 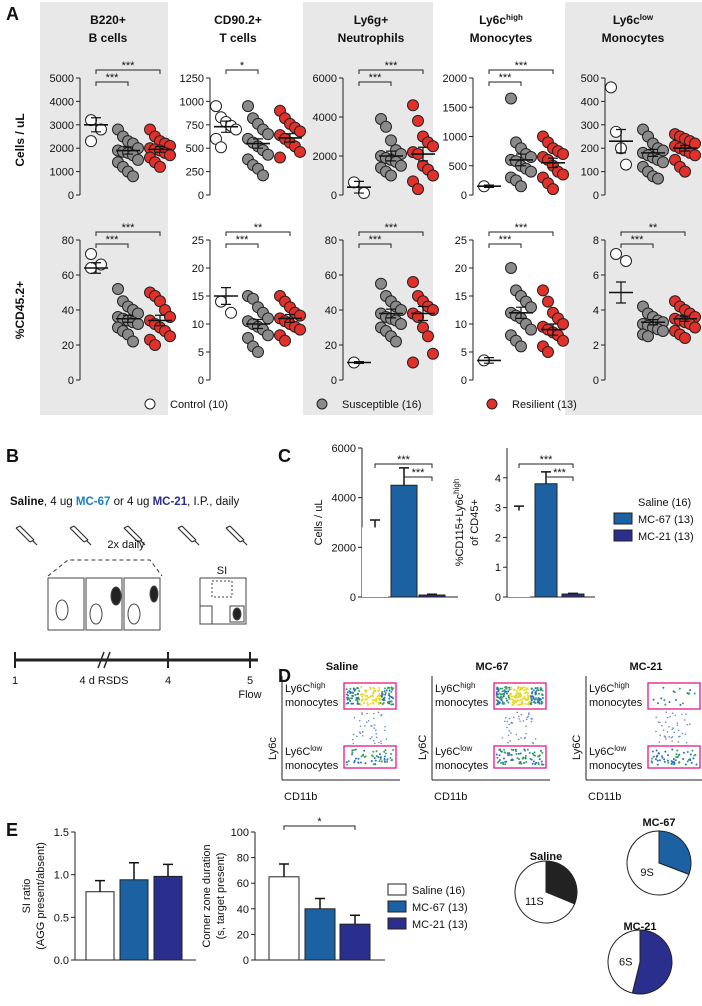 What do you see at coordinates (195, 126) in the screenshot?
I see `y-tick-label: 750` at bounding box center [195, 126].